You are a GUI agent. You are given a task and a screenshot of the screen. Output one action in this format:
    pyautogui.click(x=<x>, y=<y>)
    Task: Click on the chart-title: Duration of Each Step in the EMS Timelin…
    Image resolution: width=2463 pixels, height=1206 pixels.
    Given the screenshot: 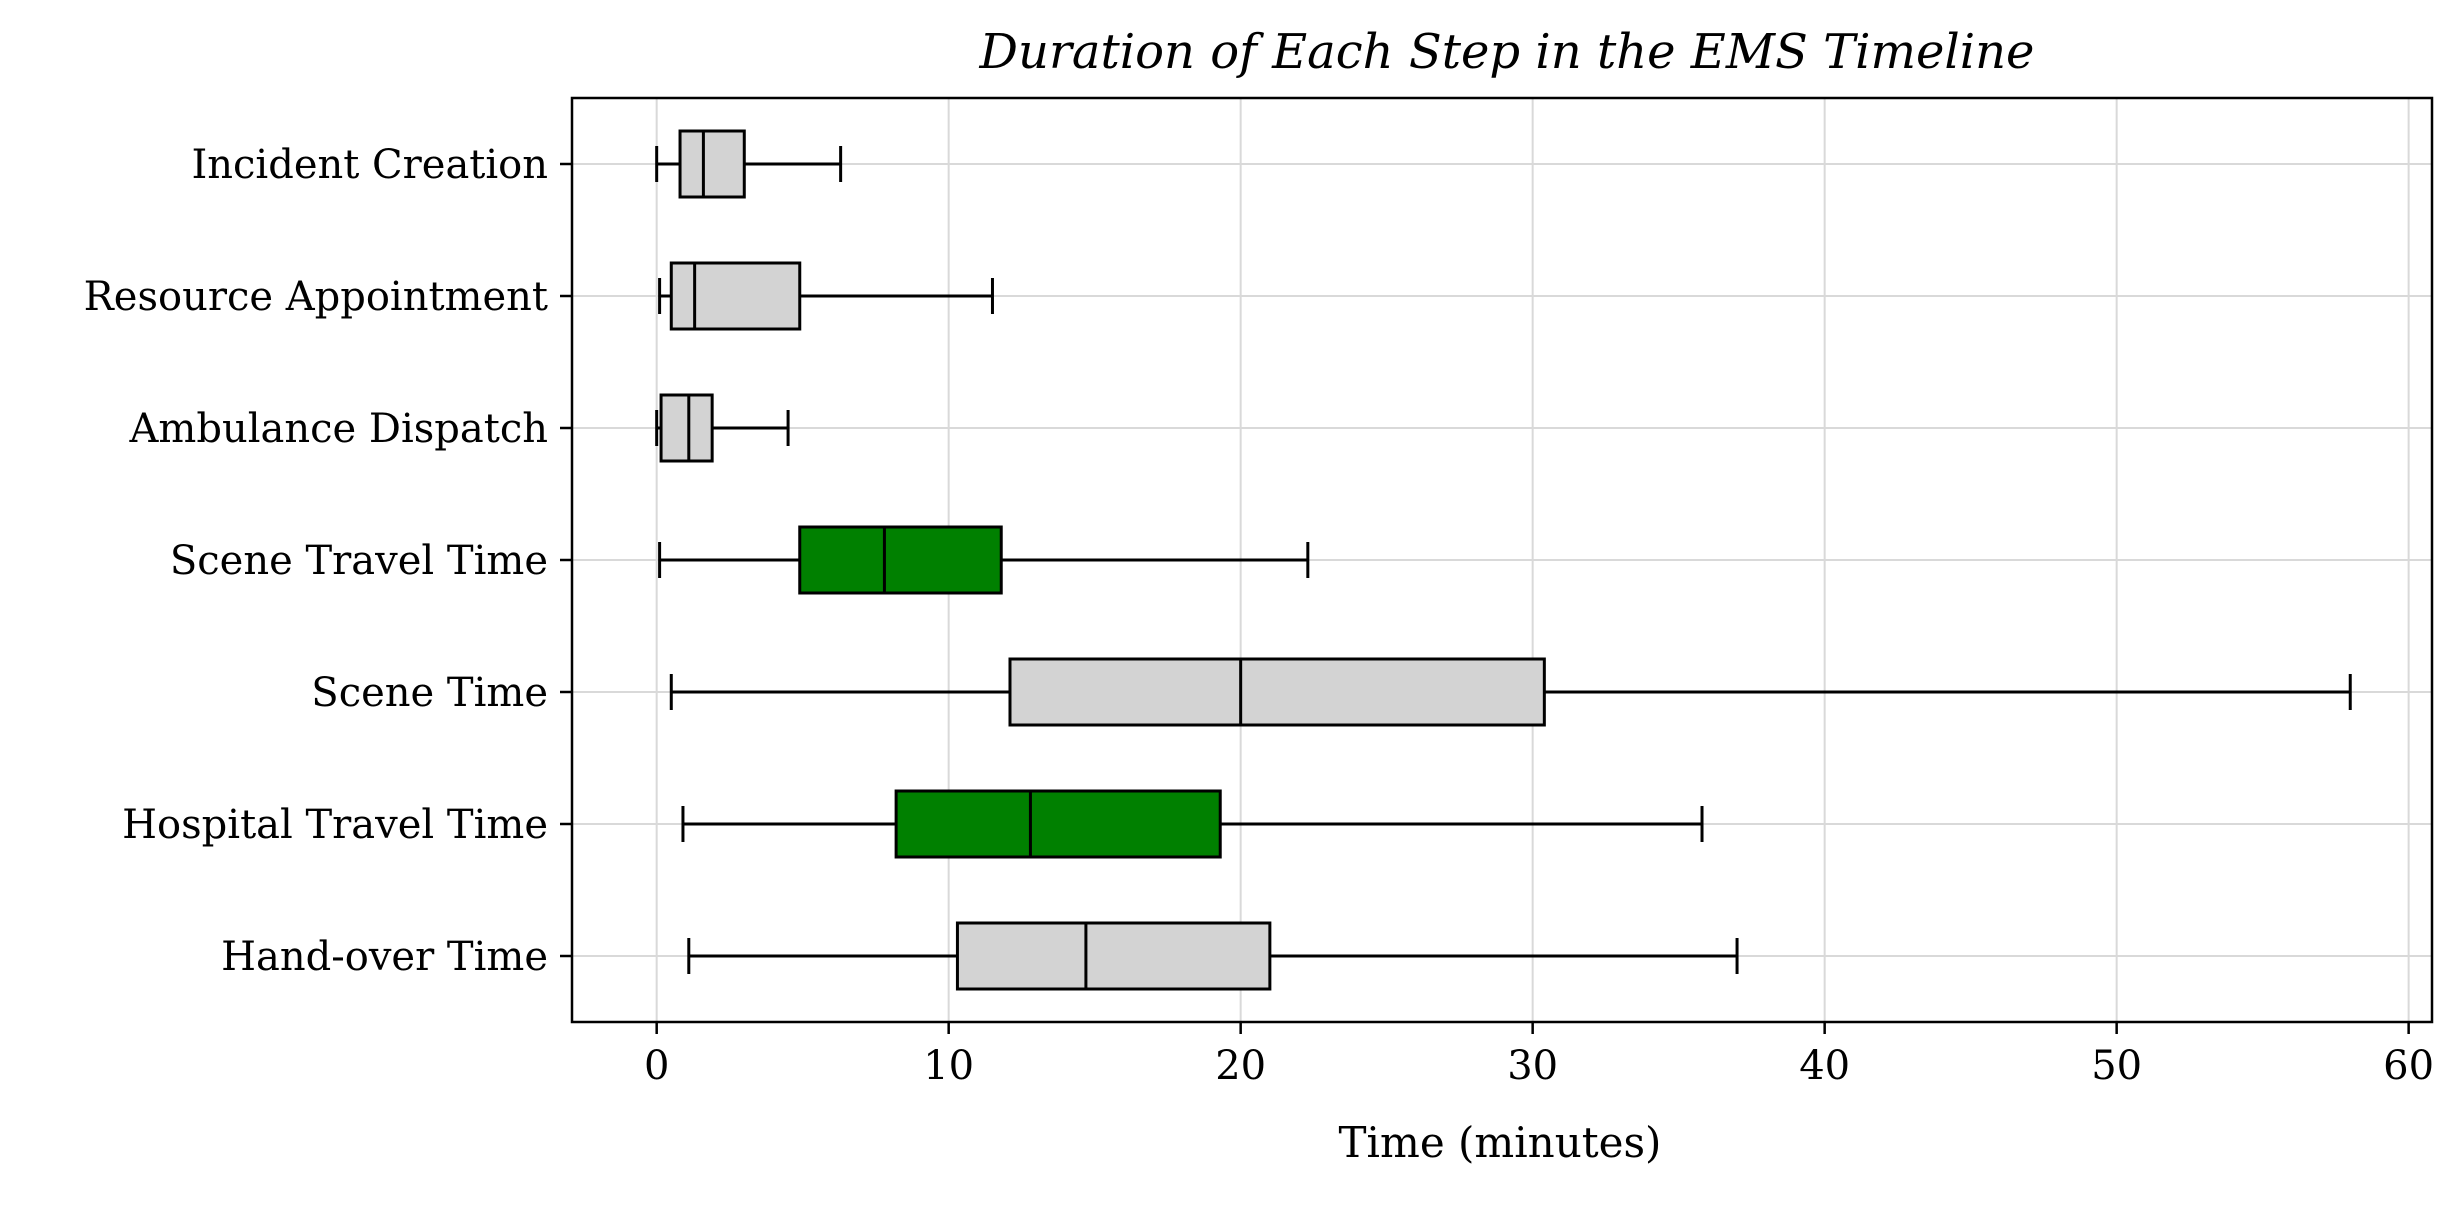 What is the action you would take?
    pyautogui.click(x=1507, y=52)
    